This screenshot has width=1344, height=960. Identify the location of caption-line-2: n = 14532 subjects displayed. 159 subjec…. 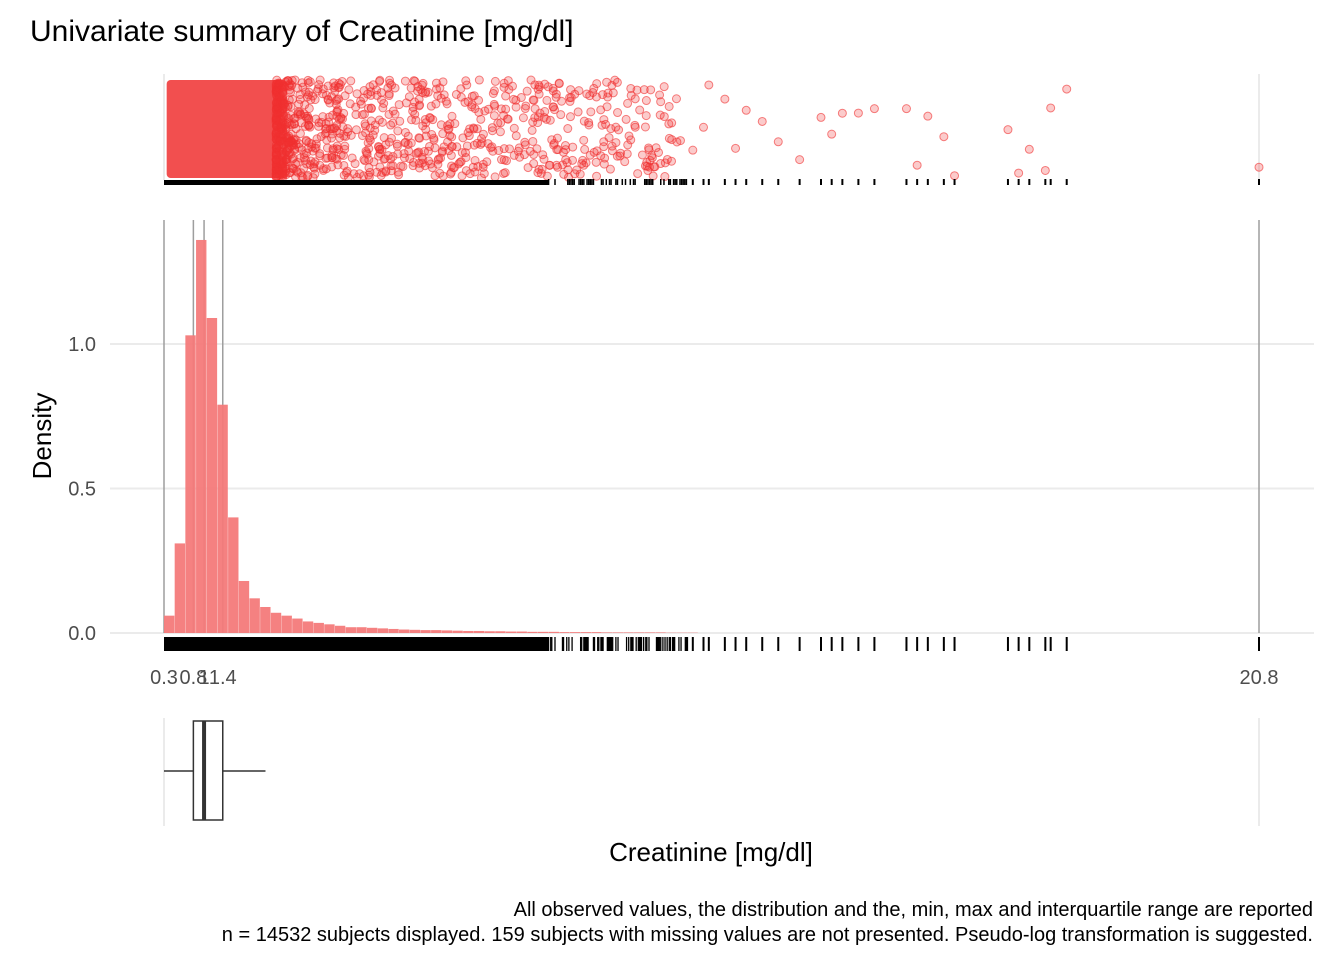
(767, 935).